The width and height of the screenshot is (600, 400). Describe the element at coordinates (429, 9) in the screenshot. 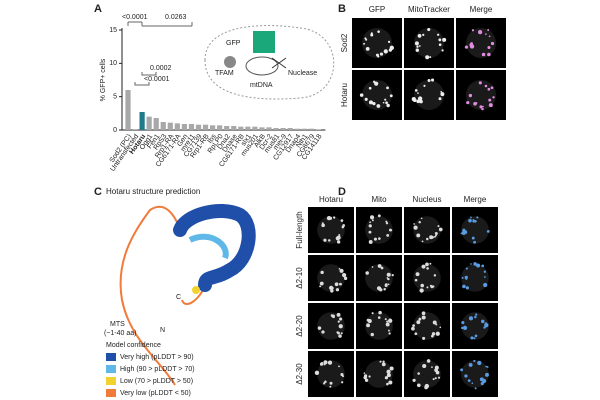

I see `column-header: MitoTracker` at that location.